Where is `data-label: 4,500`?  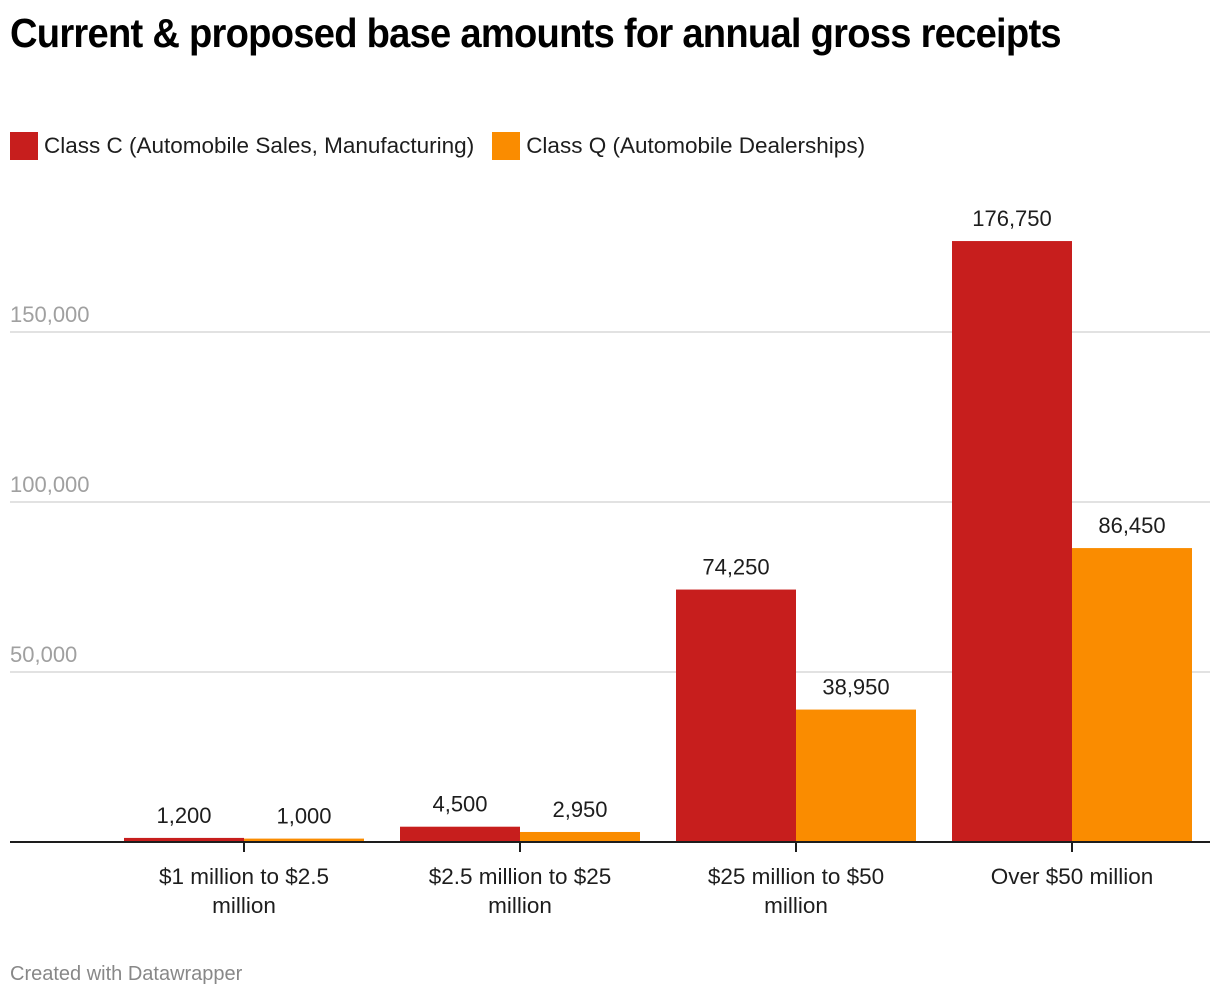
data-label: 4,500 is located at coordinates (459, 804).